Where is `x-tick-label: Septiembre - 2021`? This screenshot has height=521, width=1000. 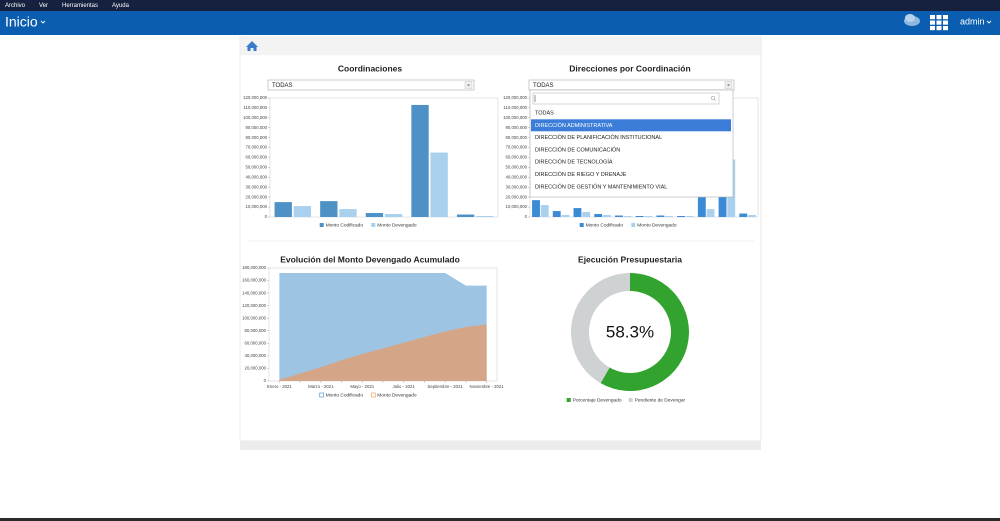 x-tick-label: Septiembre - 2021 is located at coordinates (446, 386).